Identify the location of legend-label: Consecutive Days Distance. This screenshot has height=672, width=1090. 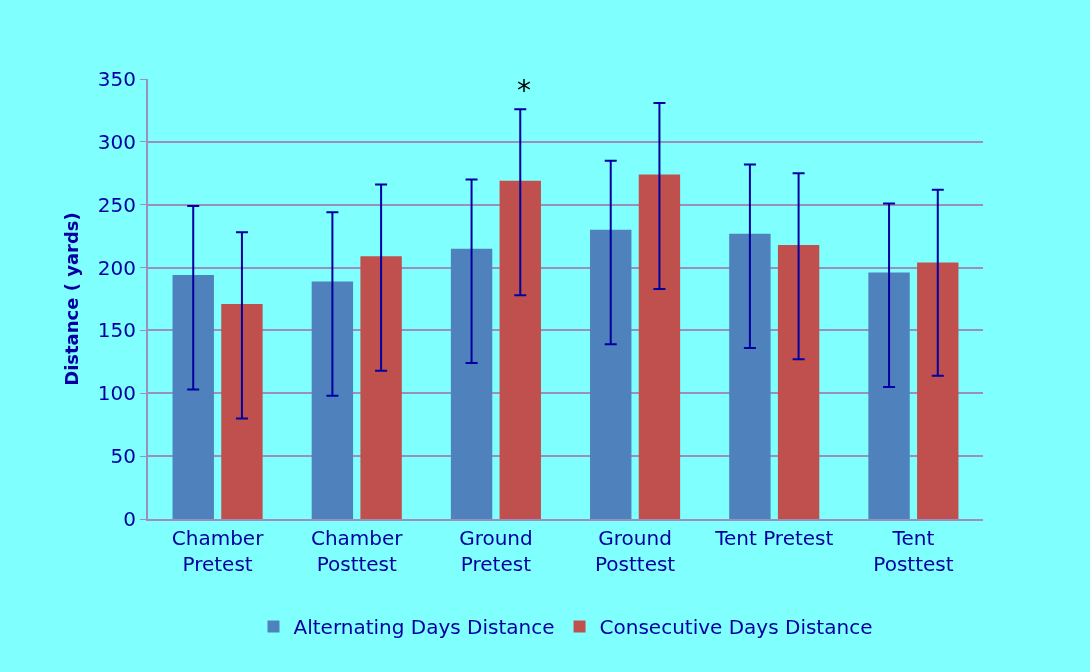
(736, 627).